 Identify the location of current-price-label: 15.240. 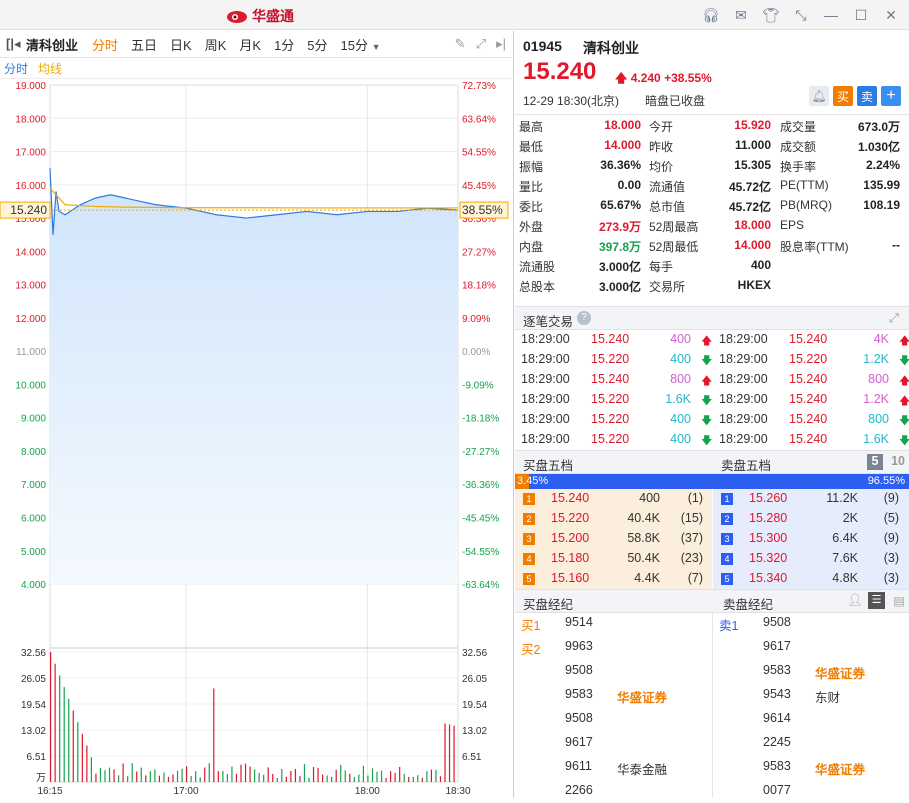
(28, 210).